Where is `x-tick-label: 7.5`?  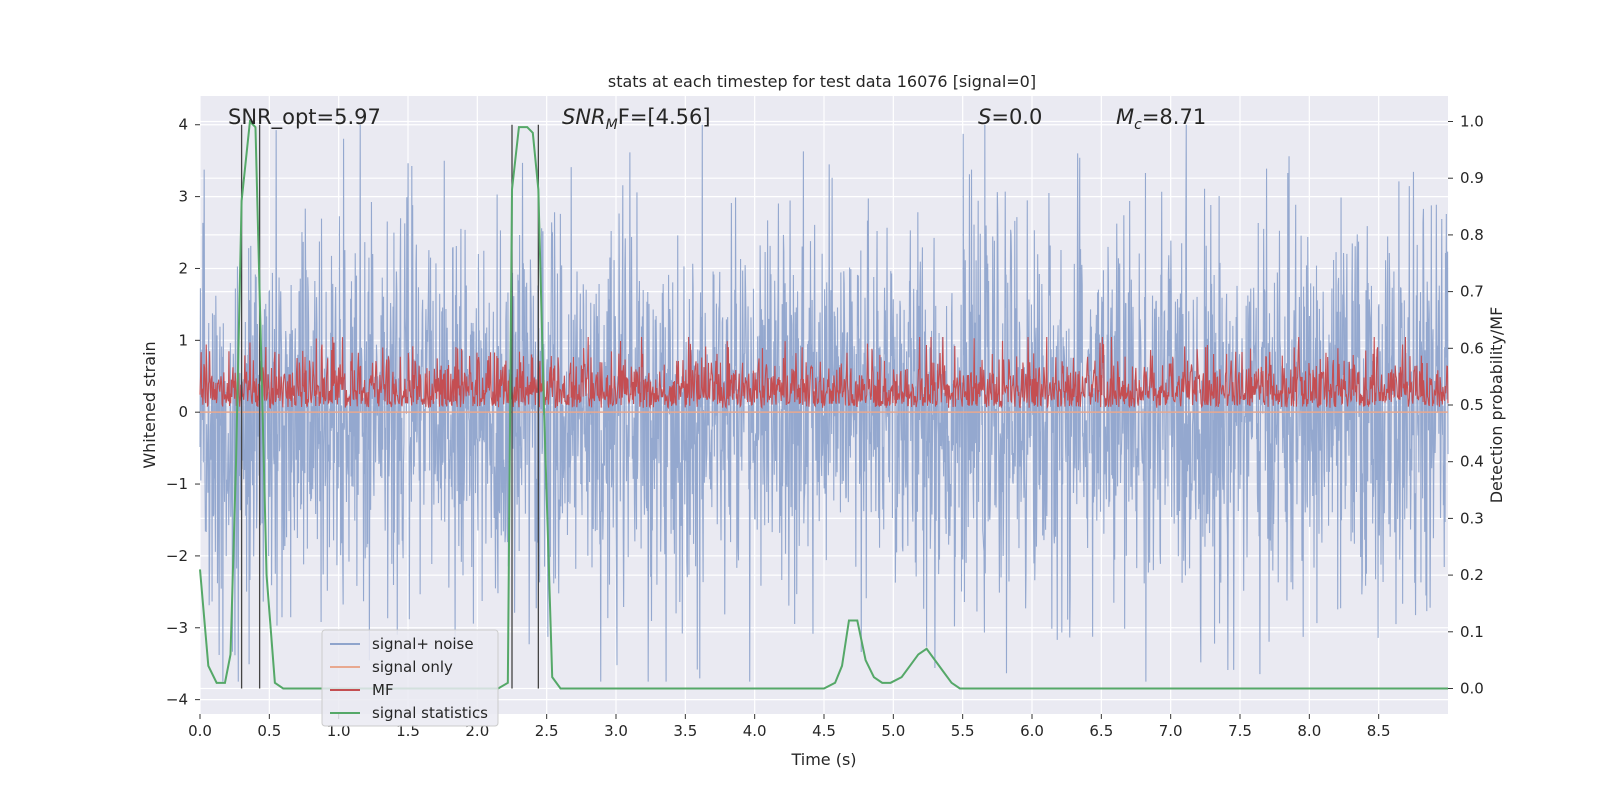 x-tick-label: 7.5 is located at coordinates (1240, 731).